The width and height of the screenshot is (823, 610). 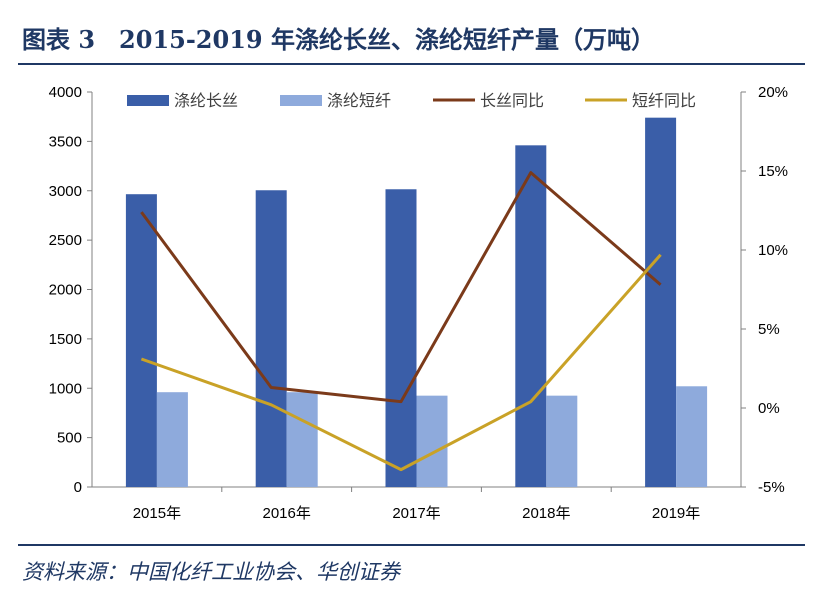 I want to click on legend-staple-fiber-swatch, so click(x=301, y=100).